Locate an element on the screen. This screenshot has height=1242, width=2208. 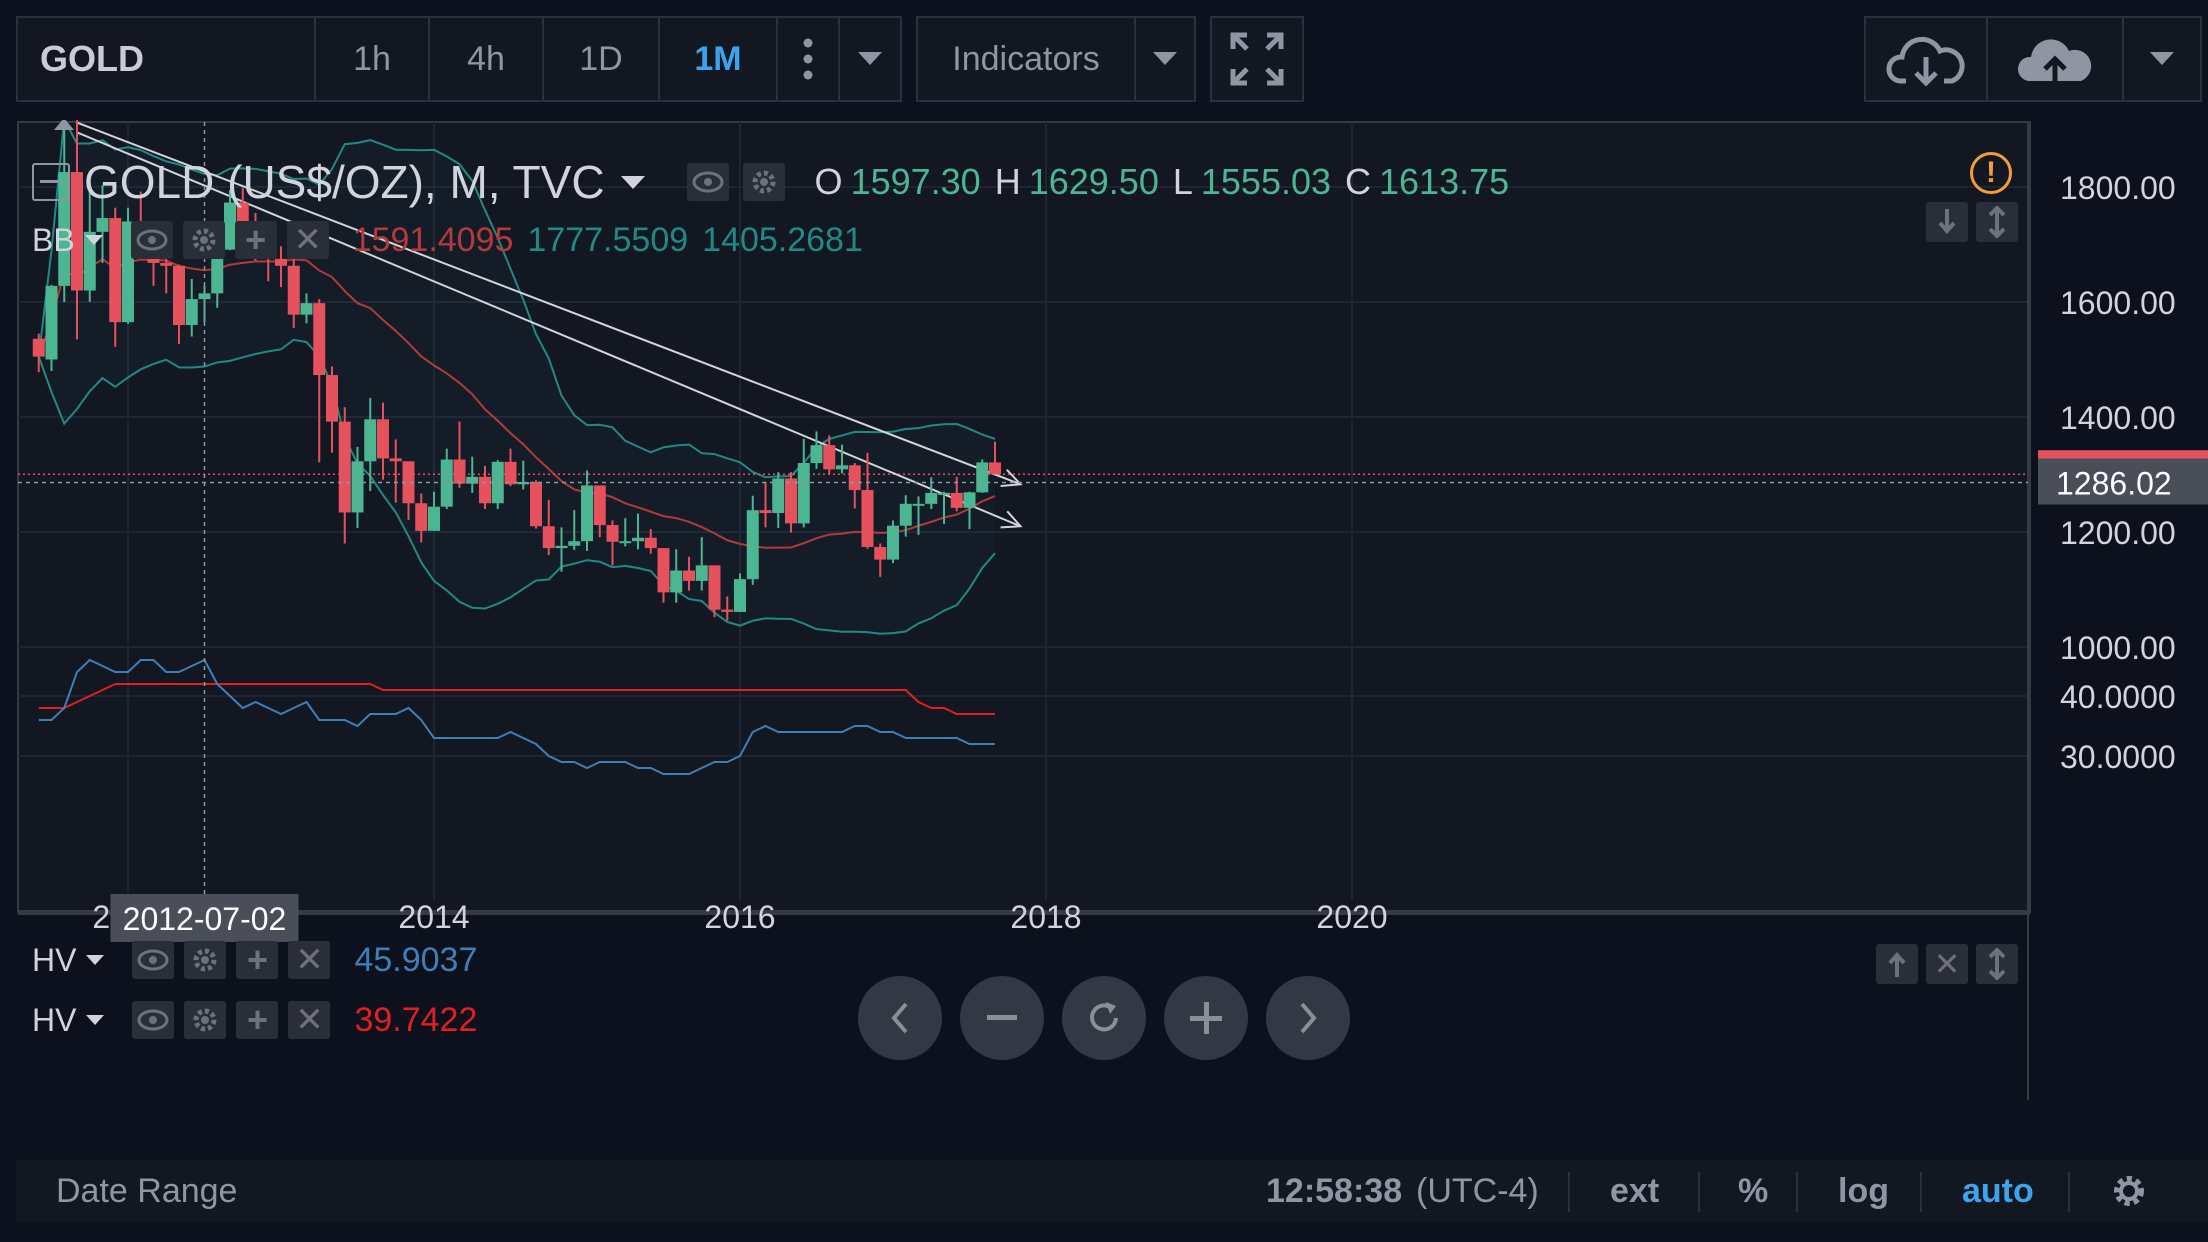
hv1-label: HV is located at coordinates (54, 959).